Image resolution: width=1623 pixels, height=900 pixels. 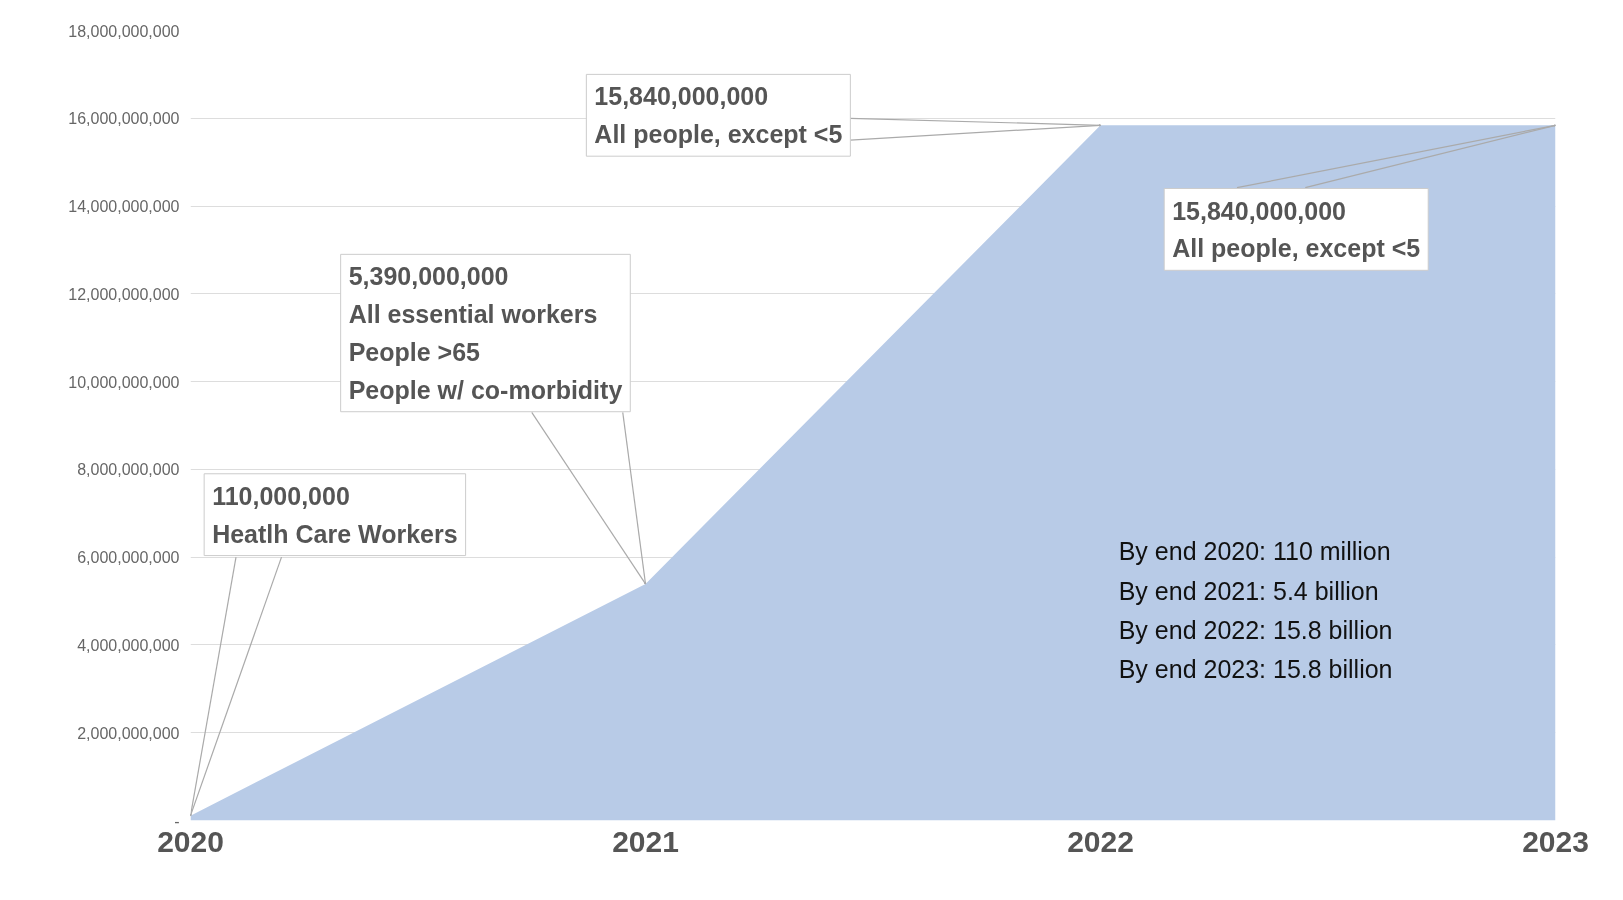 What do you see at coordinates (335, 514) in the screenshot?
I see `annotation: 110,000,000 Heatlh Care Workers` at bounding box center [335, 514].